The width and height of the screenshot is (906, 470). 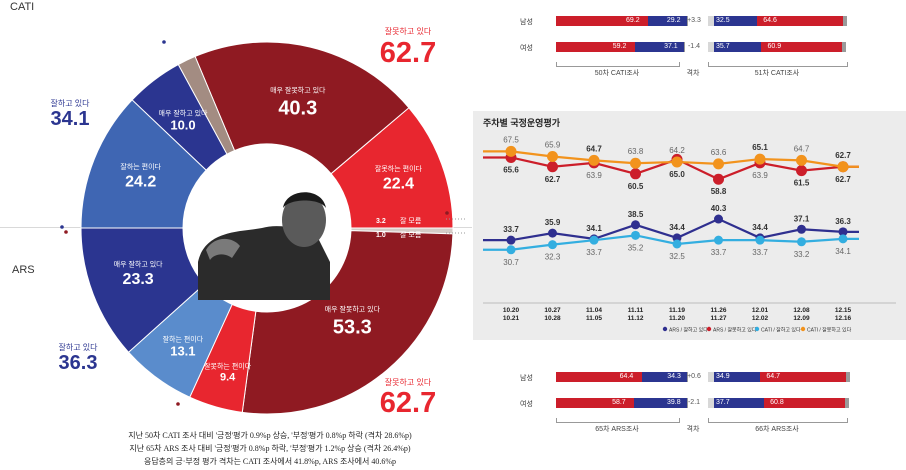 What do you see at coordinates (511, 139) in the screenshot?
I see `orange-label: 67.5` at bounding box center [511, 139].